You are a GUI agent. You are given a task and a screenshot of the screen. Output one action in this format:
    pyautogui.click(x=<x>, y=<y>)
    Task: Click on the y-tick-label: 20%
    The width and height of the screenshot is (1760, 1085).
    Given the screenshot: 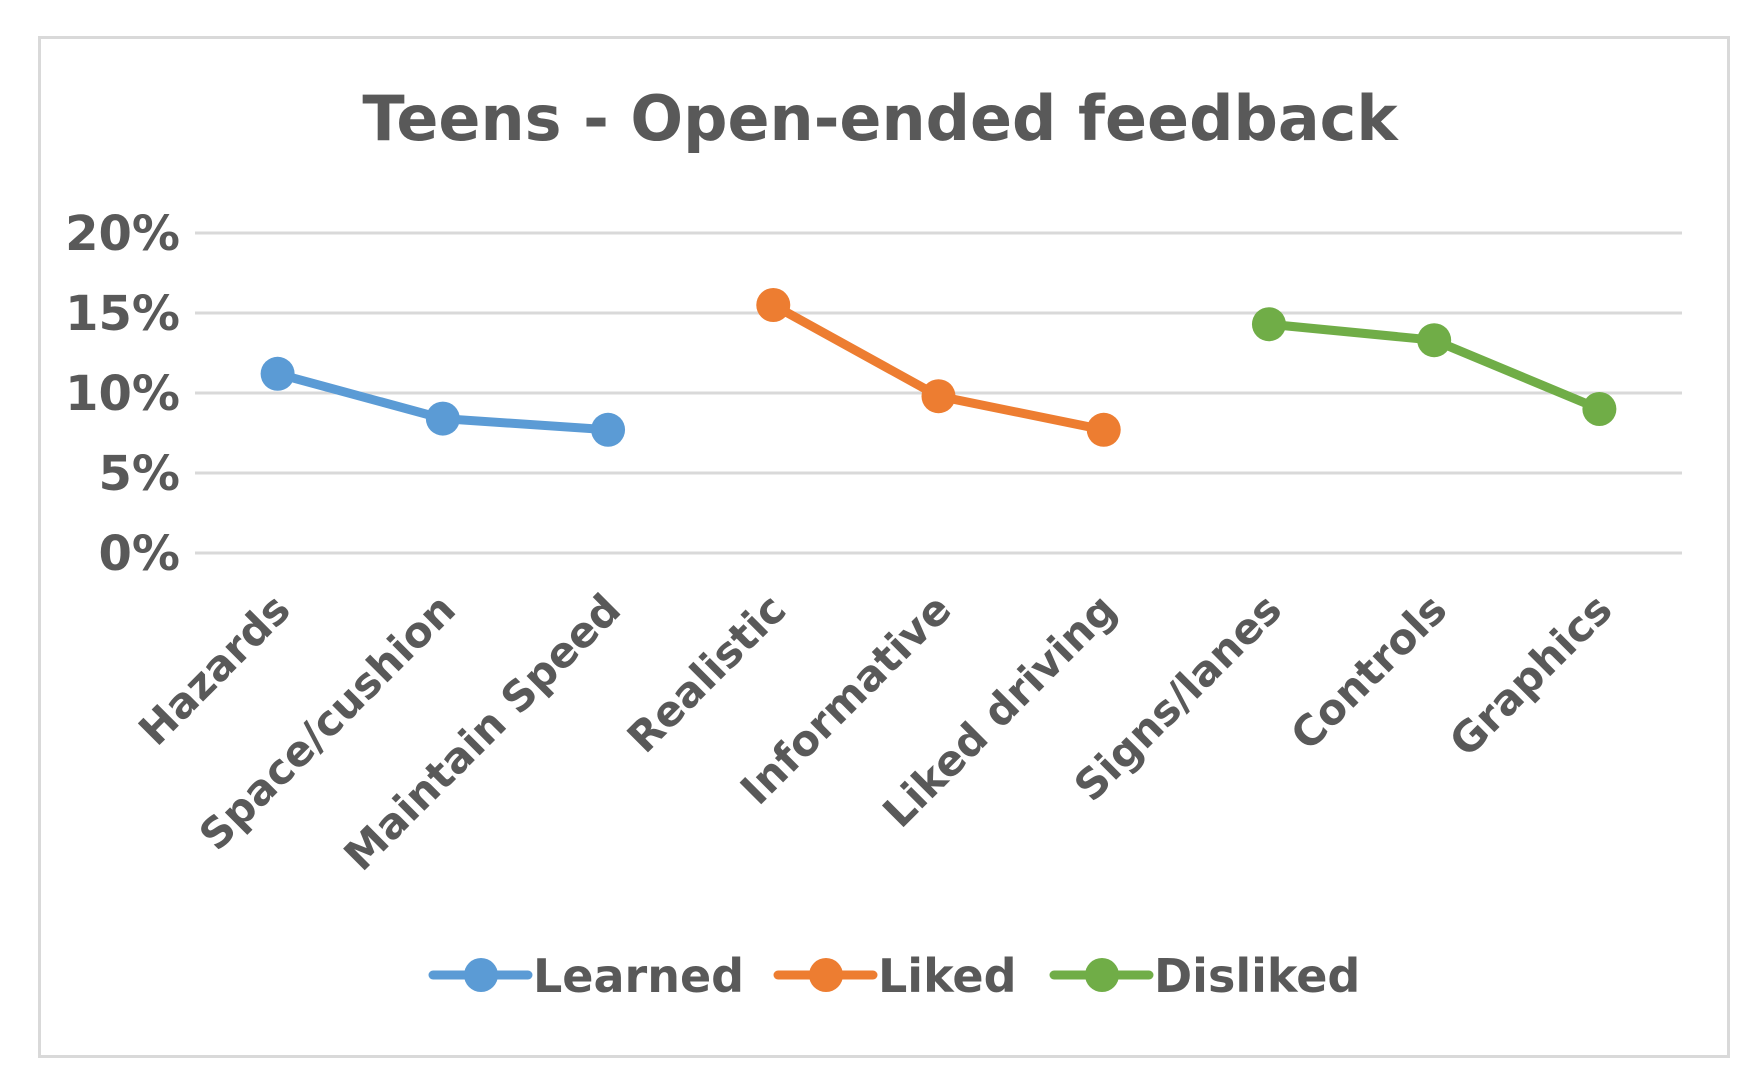 What is the action you would take?
    pyautogui.click(x=122, y=234)
    